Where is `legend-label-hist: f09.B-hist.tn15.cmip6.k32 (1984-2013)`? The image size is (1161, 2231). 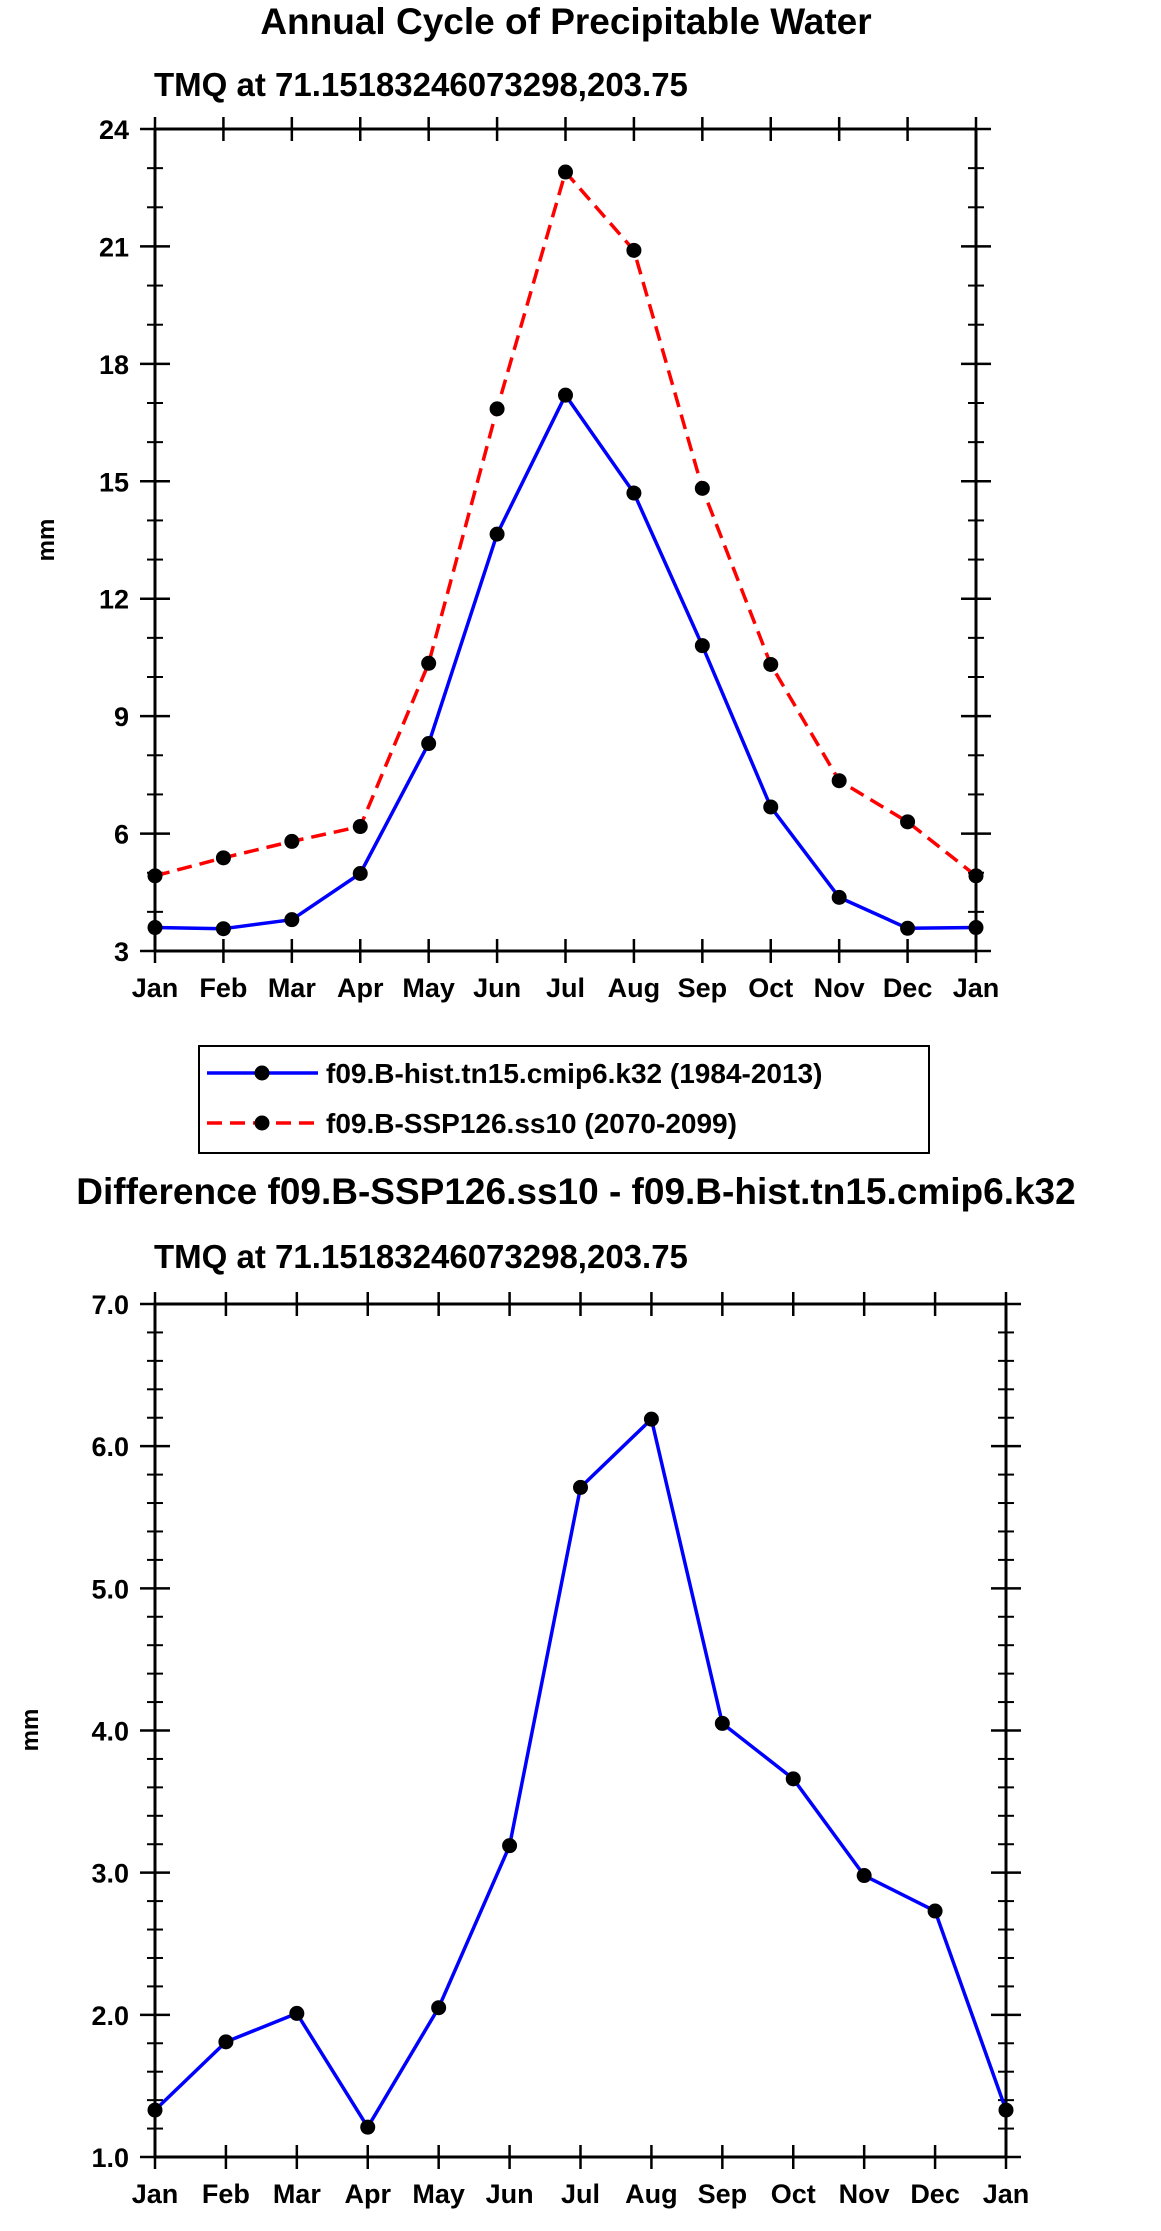 legend-label-hist: f09.B-hist.tn15.cmip6.k32 (1984-2013) is located at coordinates (574, 1073).